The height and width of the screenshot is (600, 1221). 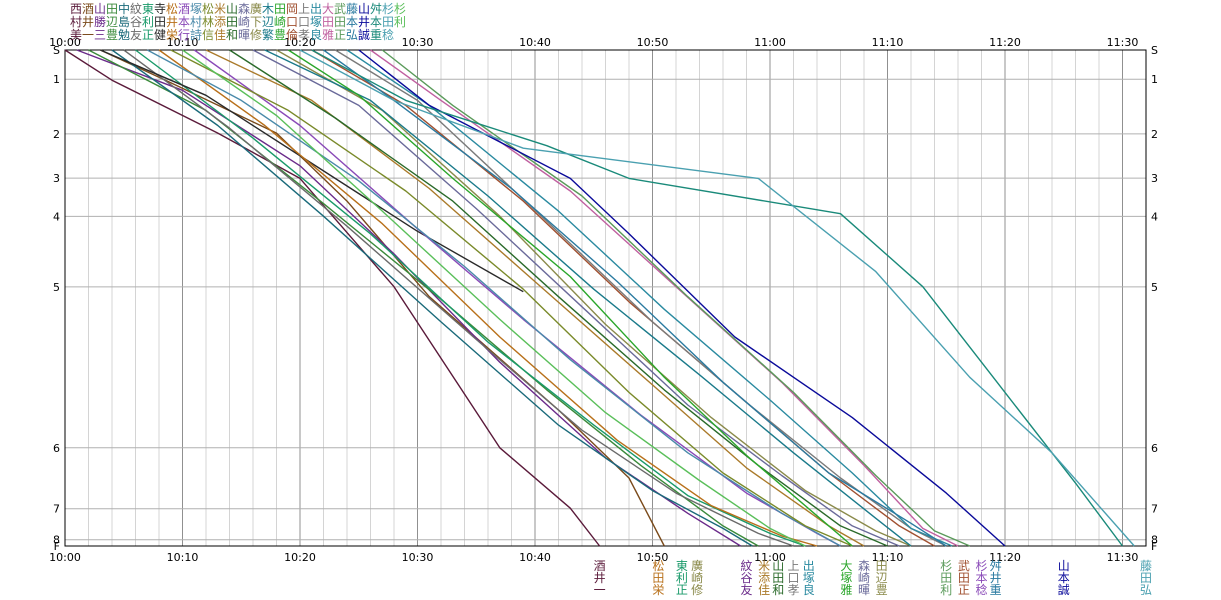 I want to click on legend-char-17-0: 田, so click(x=280, y=9).